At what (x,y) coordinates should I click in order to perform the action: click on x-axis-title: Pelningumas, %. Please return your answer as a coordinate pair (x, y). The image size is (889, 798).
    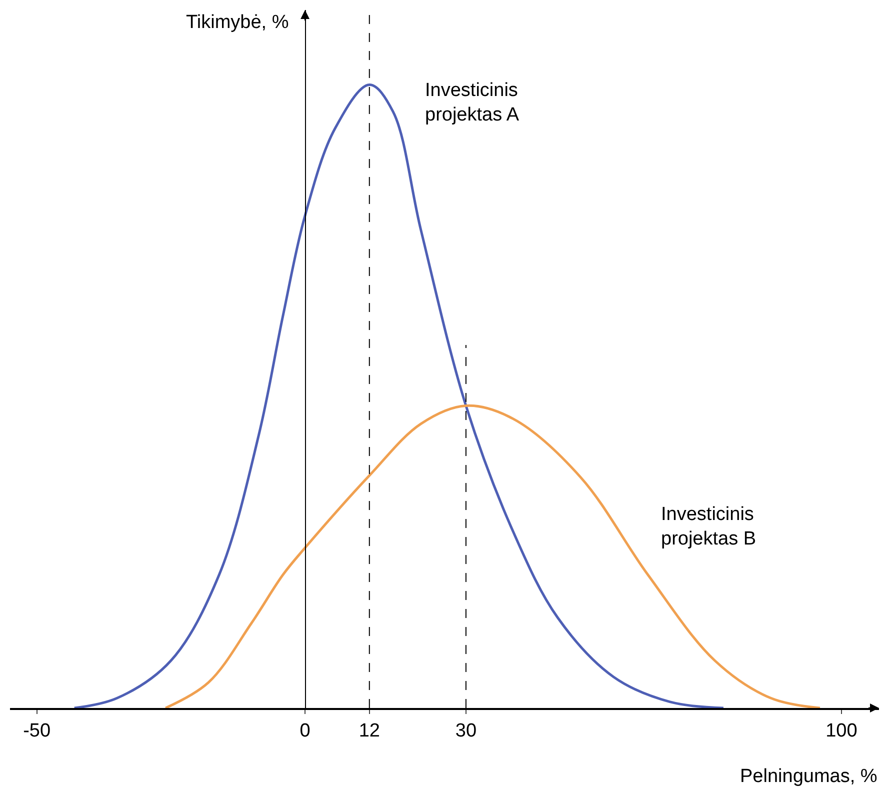
    Looking at the image, I should click on (809, 776).